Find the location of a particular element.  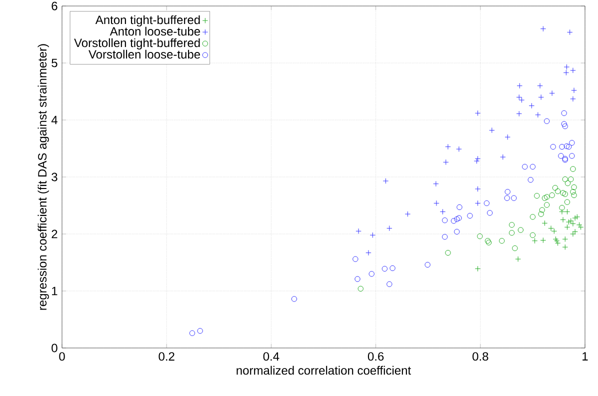

x-tick-label: 1 is located at coordinates (585, 356).